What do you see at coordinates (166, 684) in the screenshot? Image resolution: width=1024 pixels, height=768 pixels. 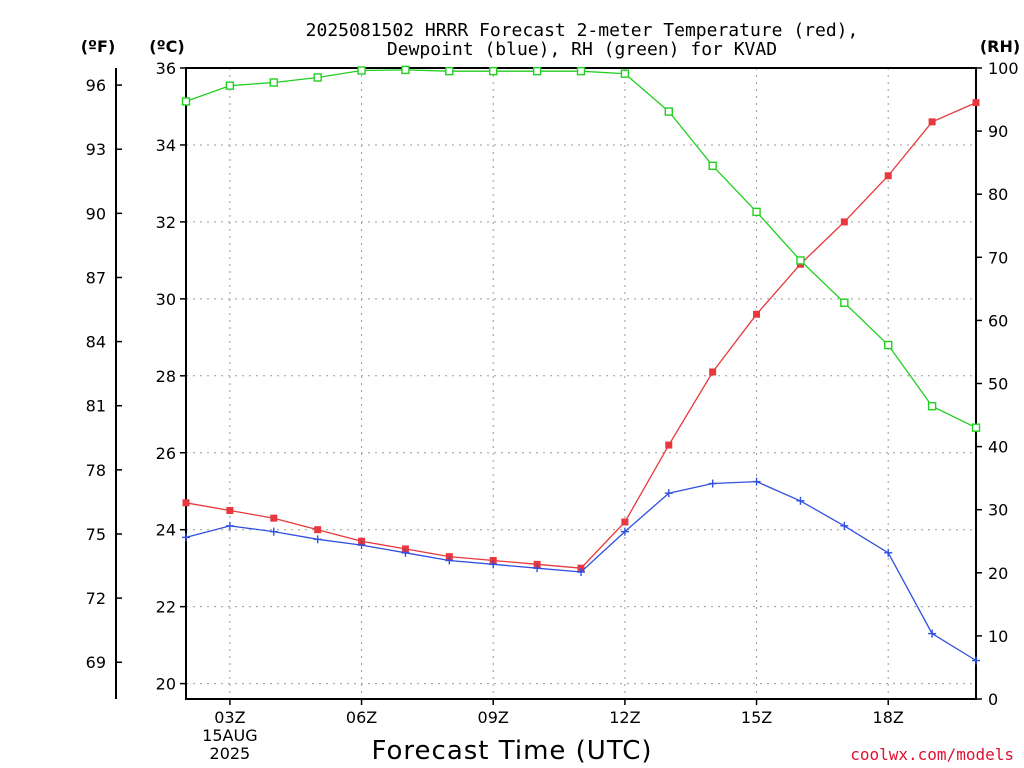 I see `celsius-tick-label: 20` at bounding box center [166, 684].